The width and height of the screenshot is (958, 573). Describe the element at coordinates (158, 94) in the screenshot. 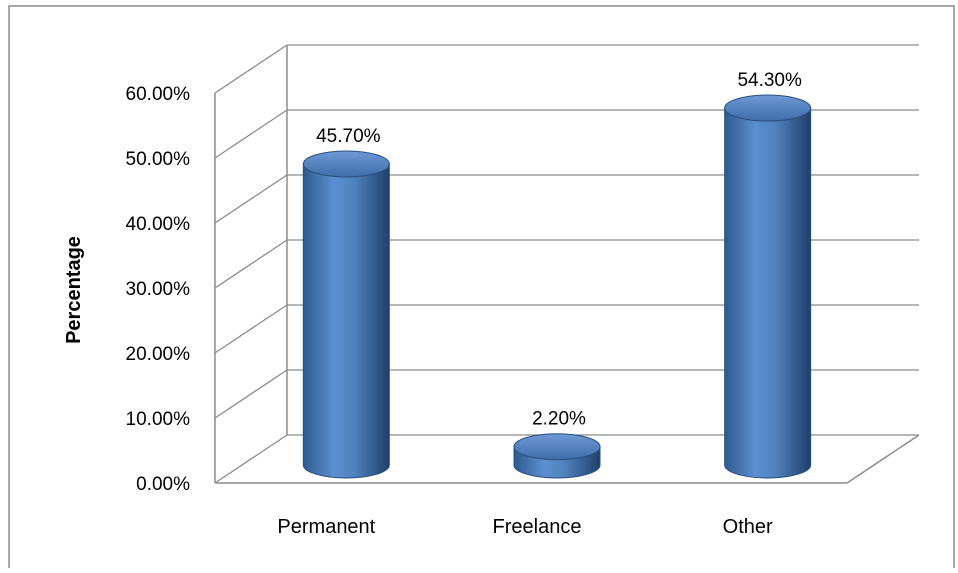

I see `y-tick-label: 60.00%` at that location.